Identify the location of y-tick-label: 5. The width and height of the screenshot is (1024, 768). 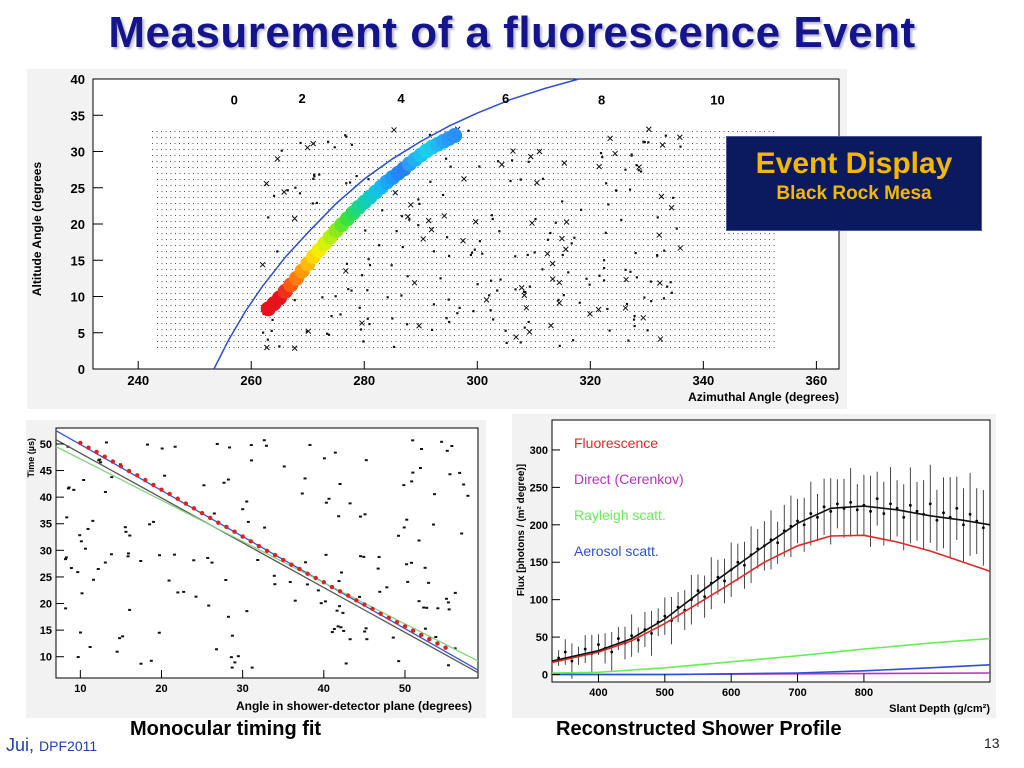
(81, 333).